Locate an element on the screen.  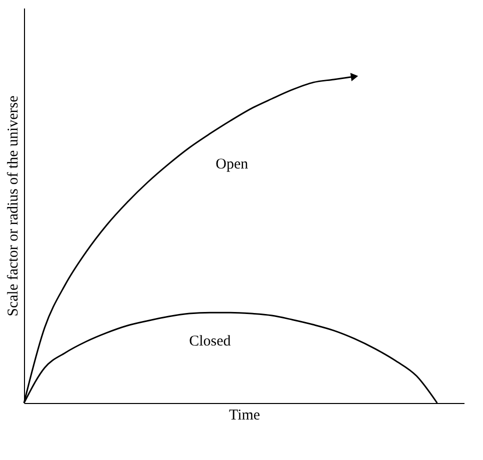
series-label: Open is located at coordinates (232, 164).